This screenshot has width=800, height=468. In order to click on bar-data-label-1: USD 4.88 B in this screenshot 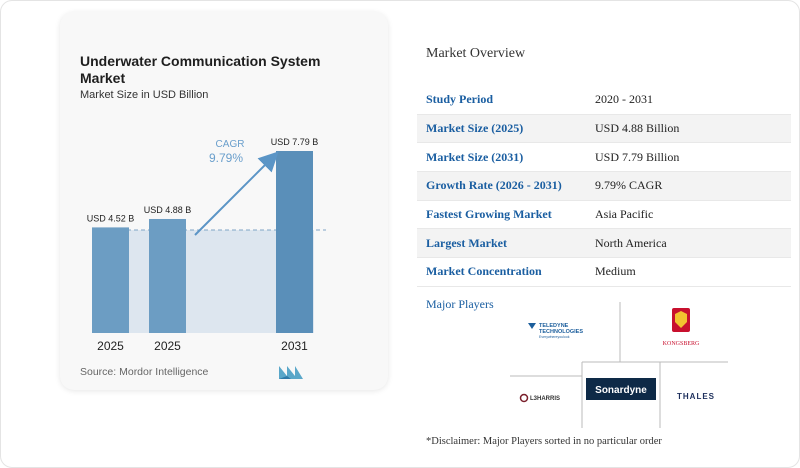, I will do `click(168, 210)`.